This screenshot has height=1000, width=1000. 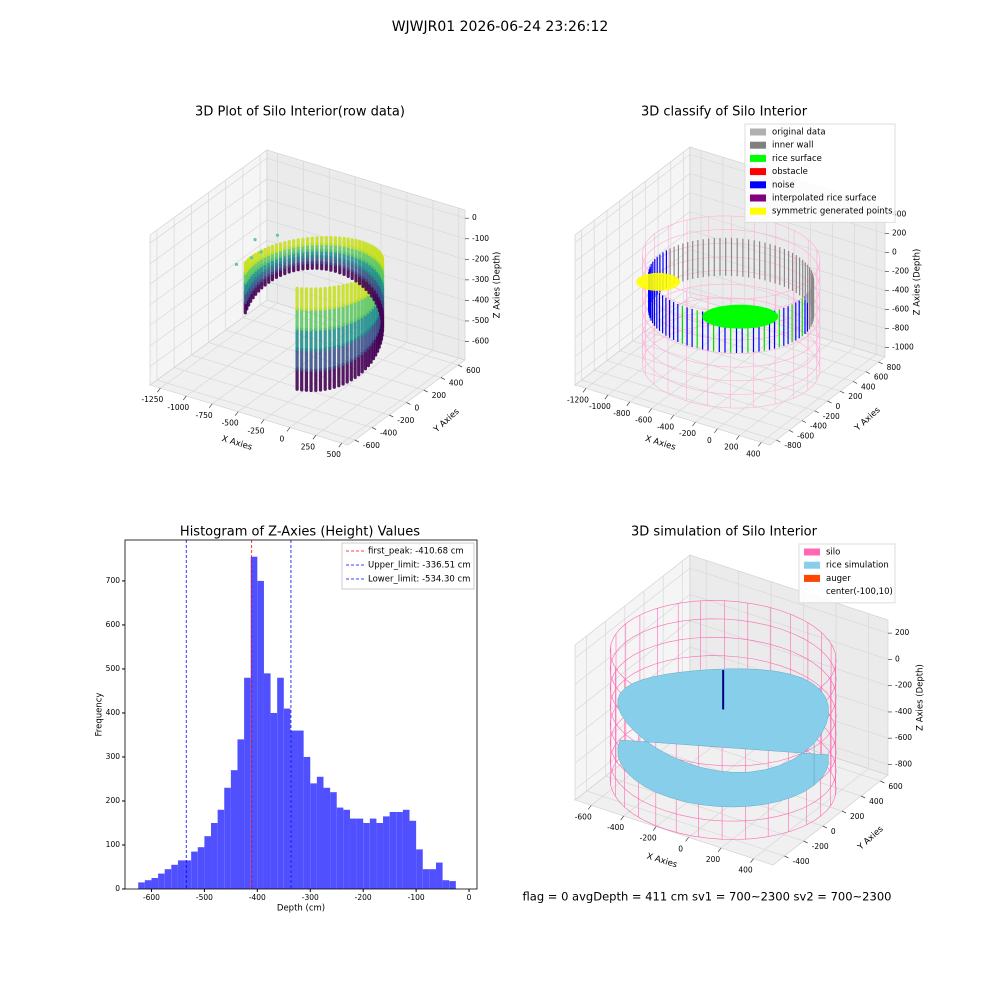 I want to click on legend-label: rice surface, so click(x=797, y=159).